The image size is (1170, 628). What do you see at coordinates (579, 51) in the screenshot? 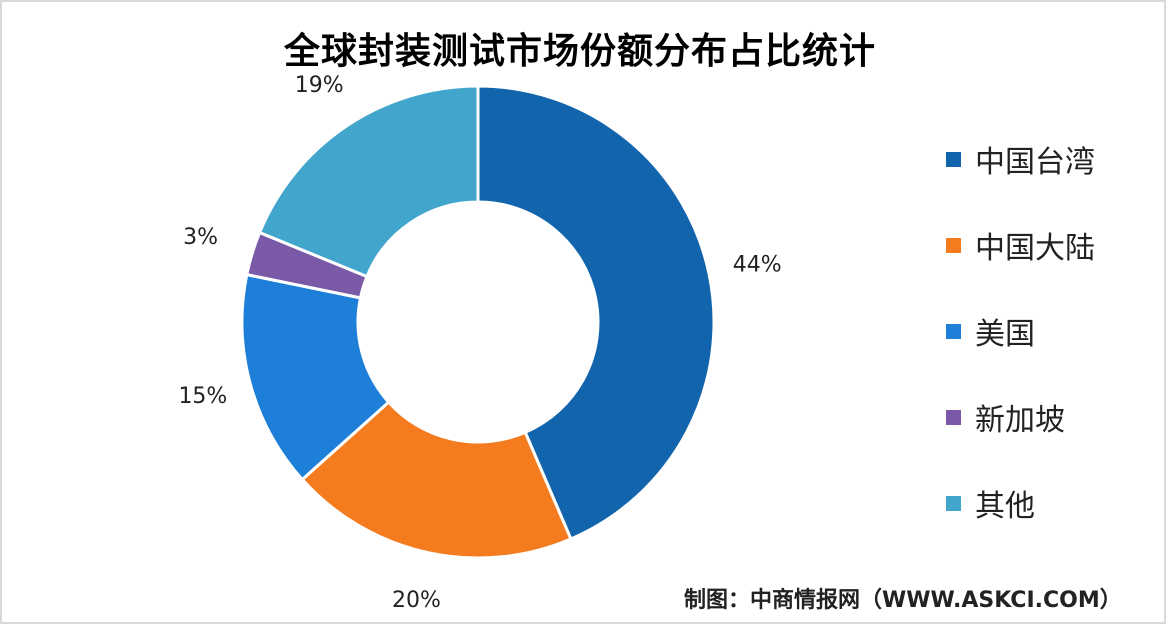
I see `chart-title: 全球封装测试市场份额分布占比统计` at bounding box center [579, 51].